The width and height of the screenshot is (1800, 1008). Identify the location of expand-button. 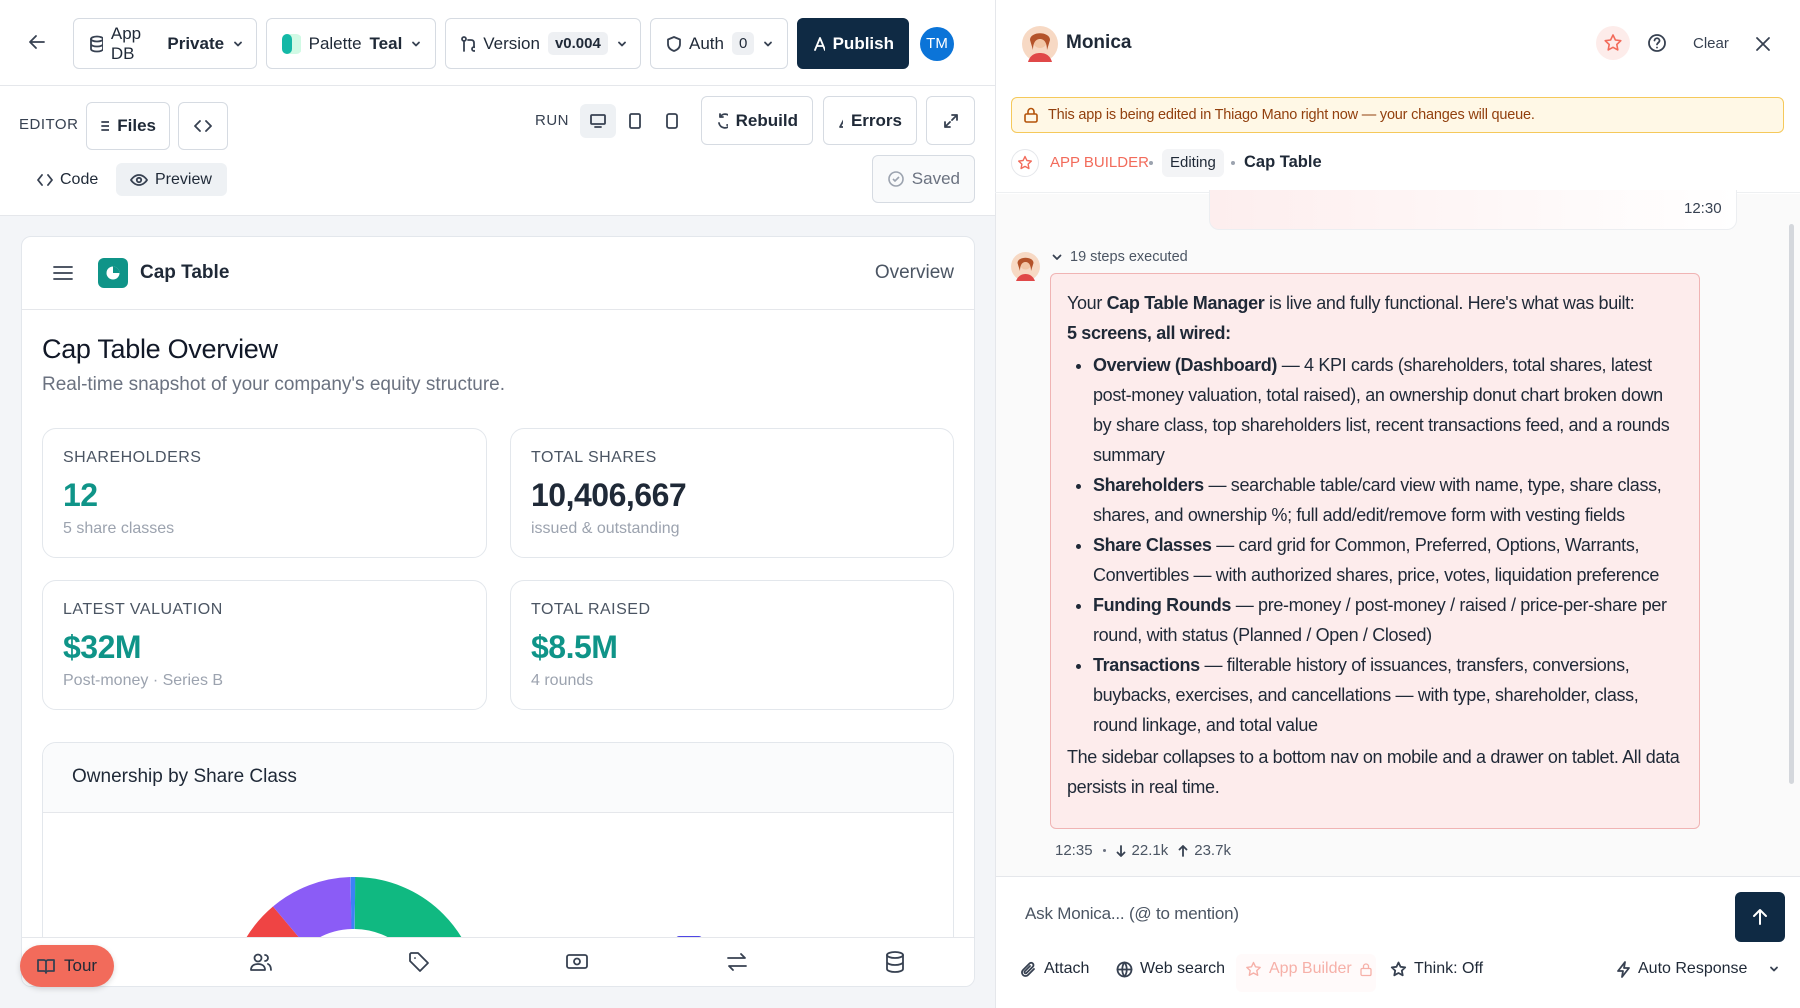
(950, 120).